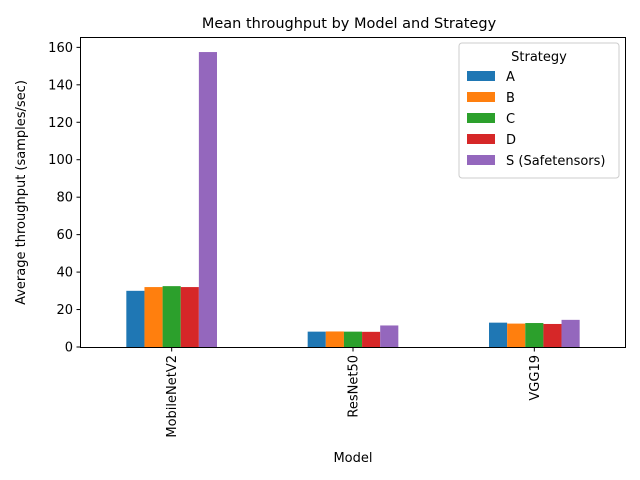 The width and height of the screenshot is (640, 480). What do you see at coordinates (60, 85) in the screenshot?
I see `y-tick-label: 140` at bounding box center [60, 85].